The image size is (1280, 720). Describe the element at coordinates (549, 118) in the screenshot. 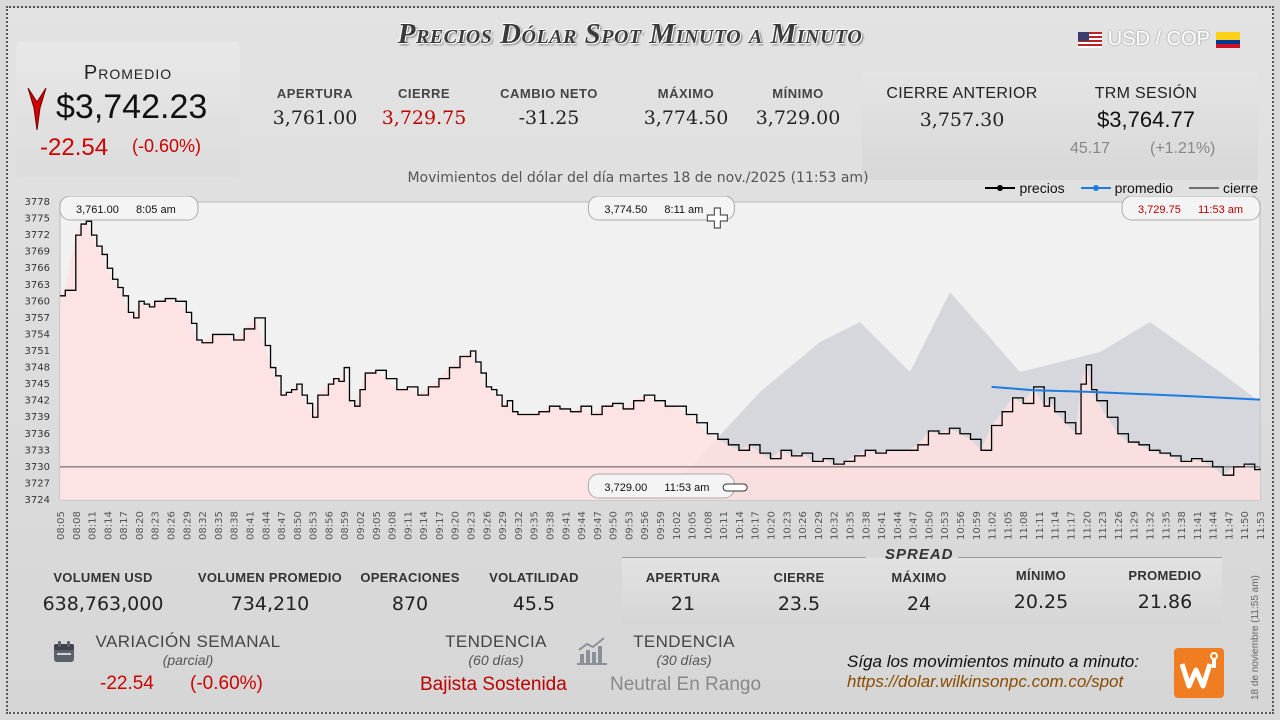

I see `stat-value: -31.25` at that location.